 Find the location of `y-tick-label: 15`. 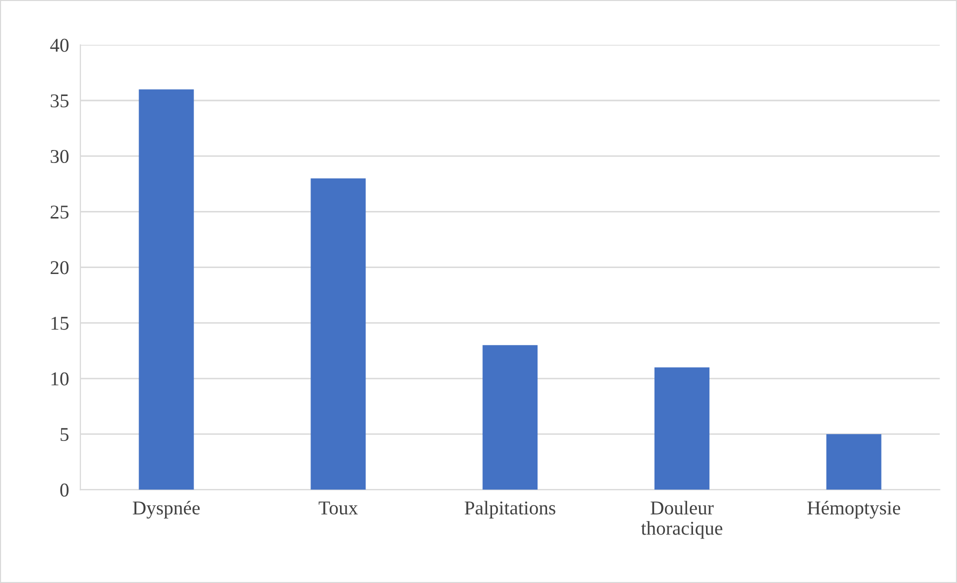

y-tick-label: 15 is located at coordinates (60, 323).